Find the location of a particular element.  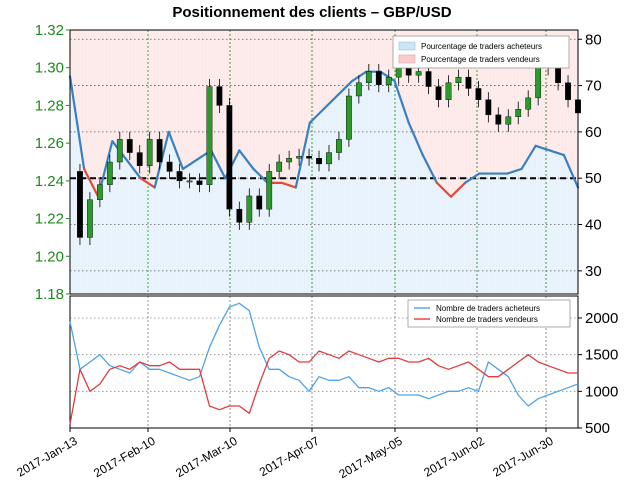

count-tick-label: 1000 is located at coordinates (601, 391).